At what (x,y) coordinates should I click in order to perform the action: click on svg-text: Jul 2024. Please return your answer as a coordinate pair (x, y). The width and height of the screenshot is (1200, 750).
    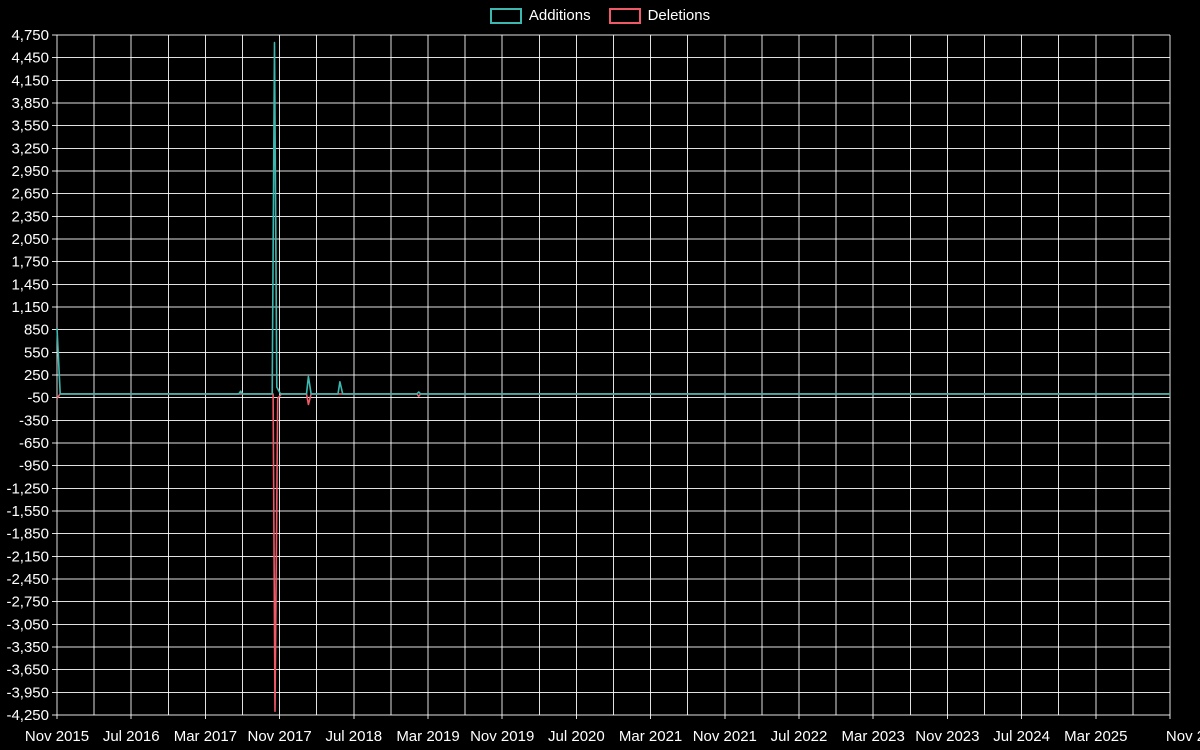
    Looking at the image, I should click on (1021, 736).